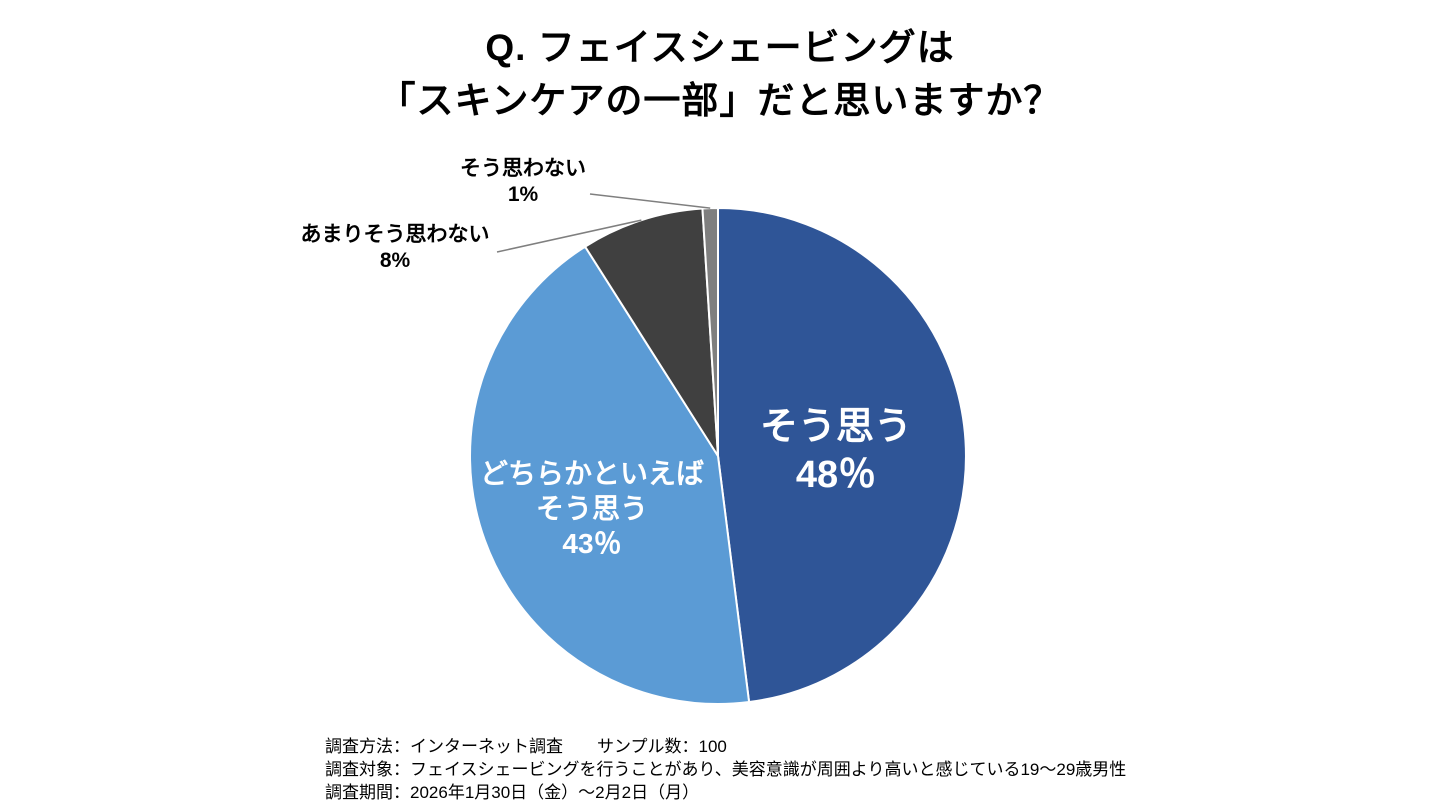 Image resolution: width=1440 pixels, height=810 pixels. I want to click on survey-period-line: 調査期間：2026年1月30日（金）～2月2日（月）, so click(512, 792).